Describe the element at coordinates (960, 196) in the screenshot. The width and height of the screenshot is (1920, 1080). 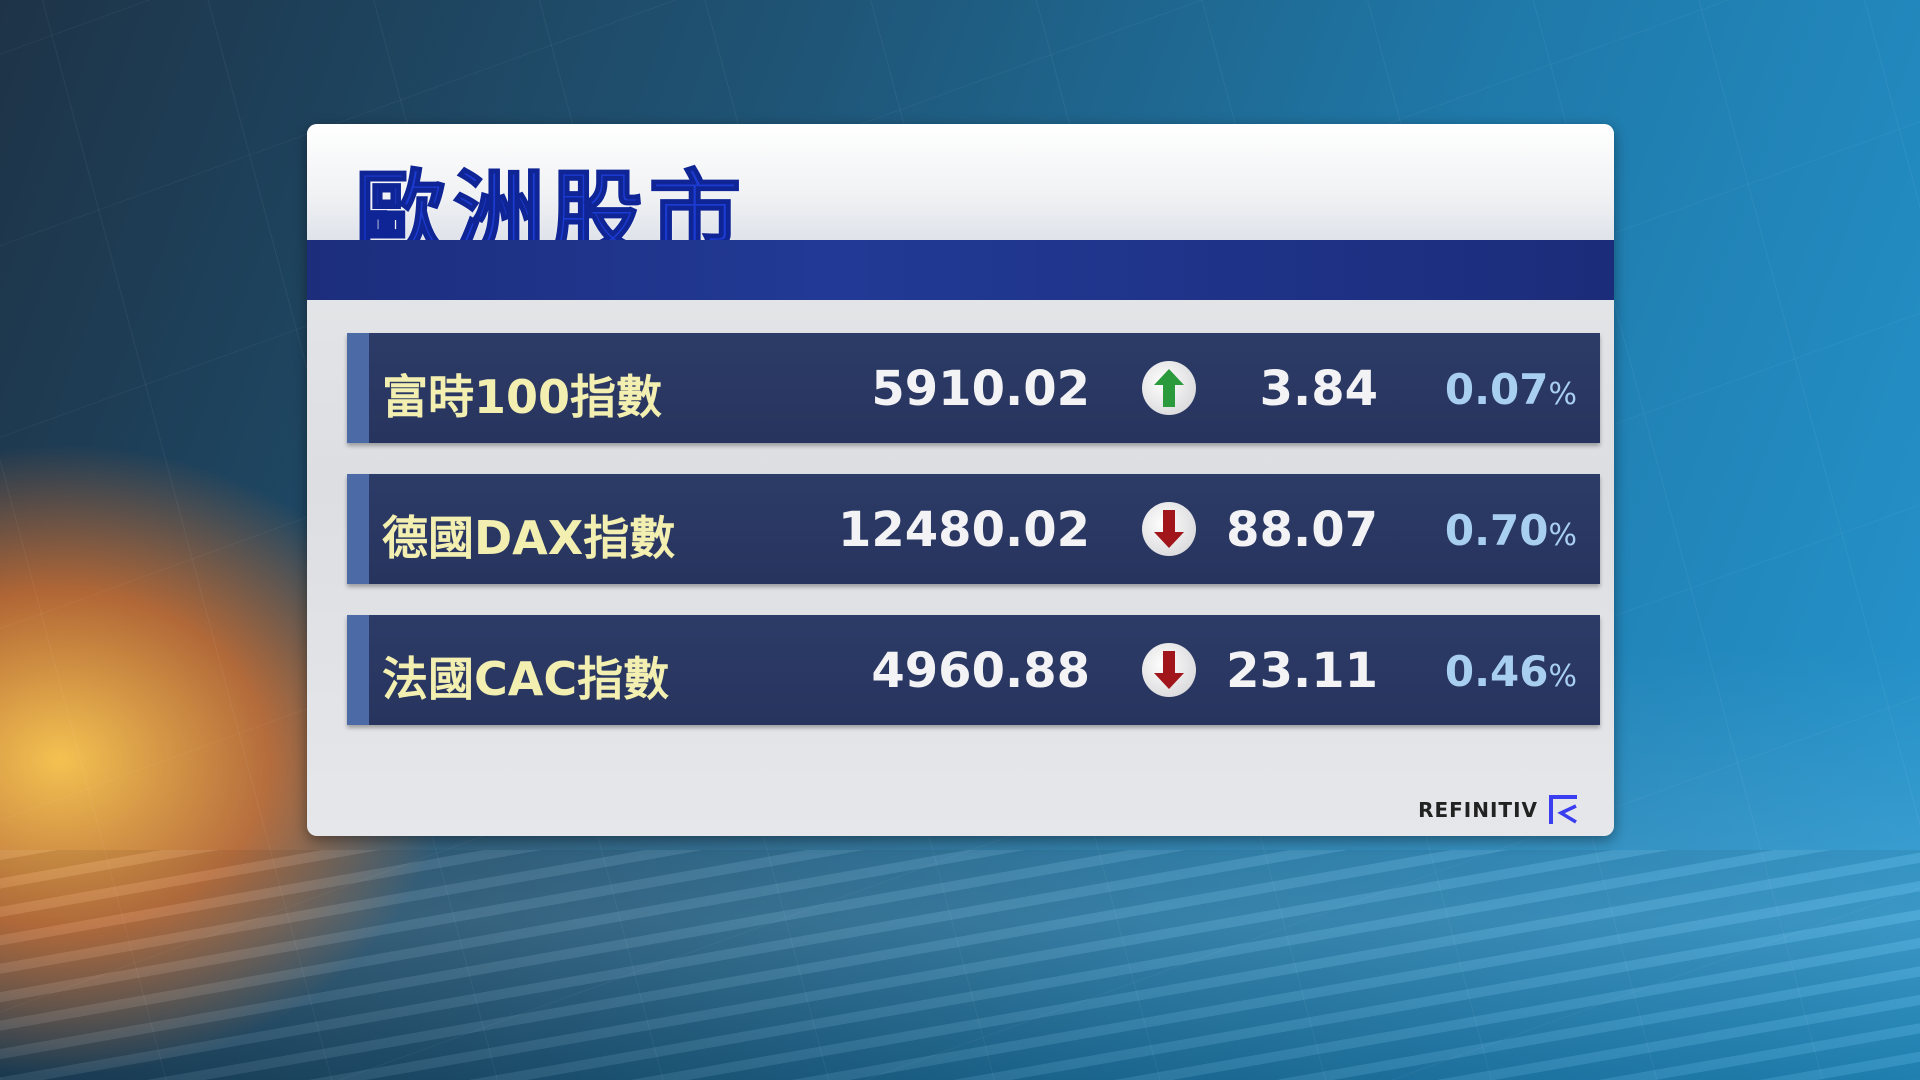
I see `panel-header: 歐洲股市` at that location.